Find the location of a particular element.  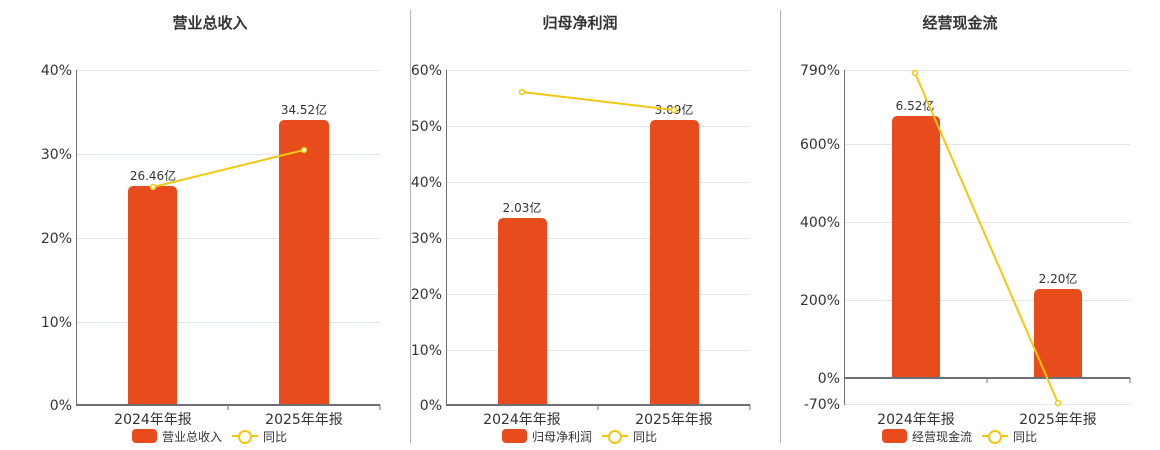

y-axis-ticks: 60% 50% 40% 30% 20% 10% 0% is located at coordinates (426, 238).